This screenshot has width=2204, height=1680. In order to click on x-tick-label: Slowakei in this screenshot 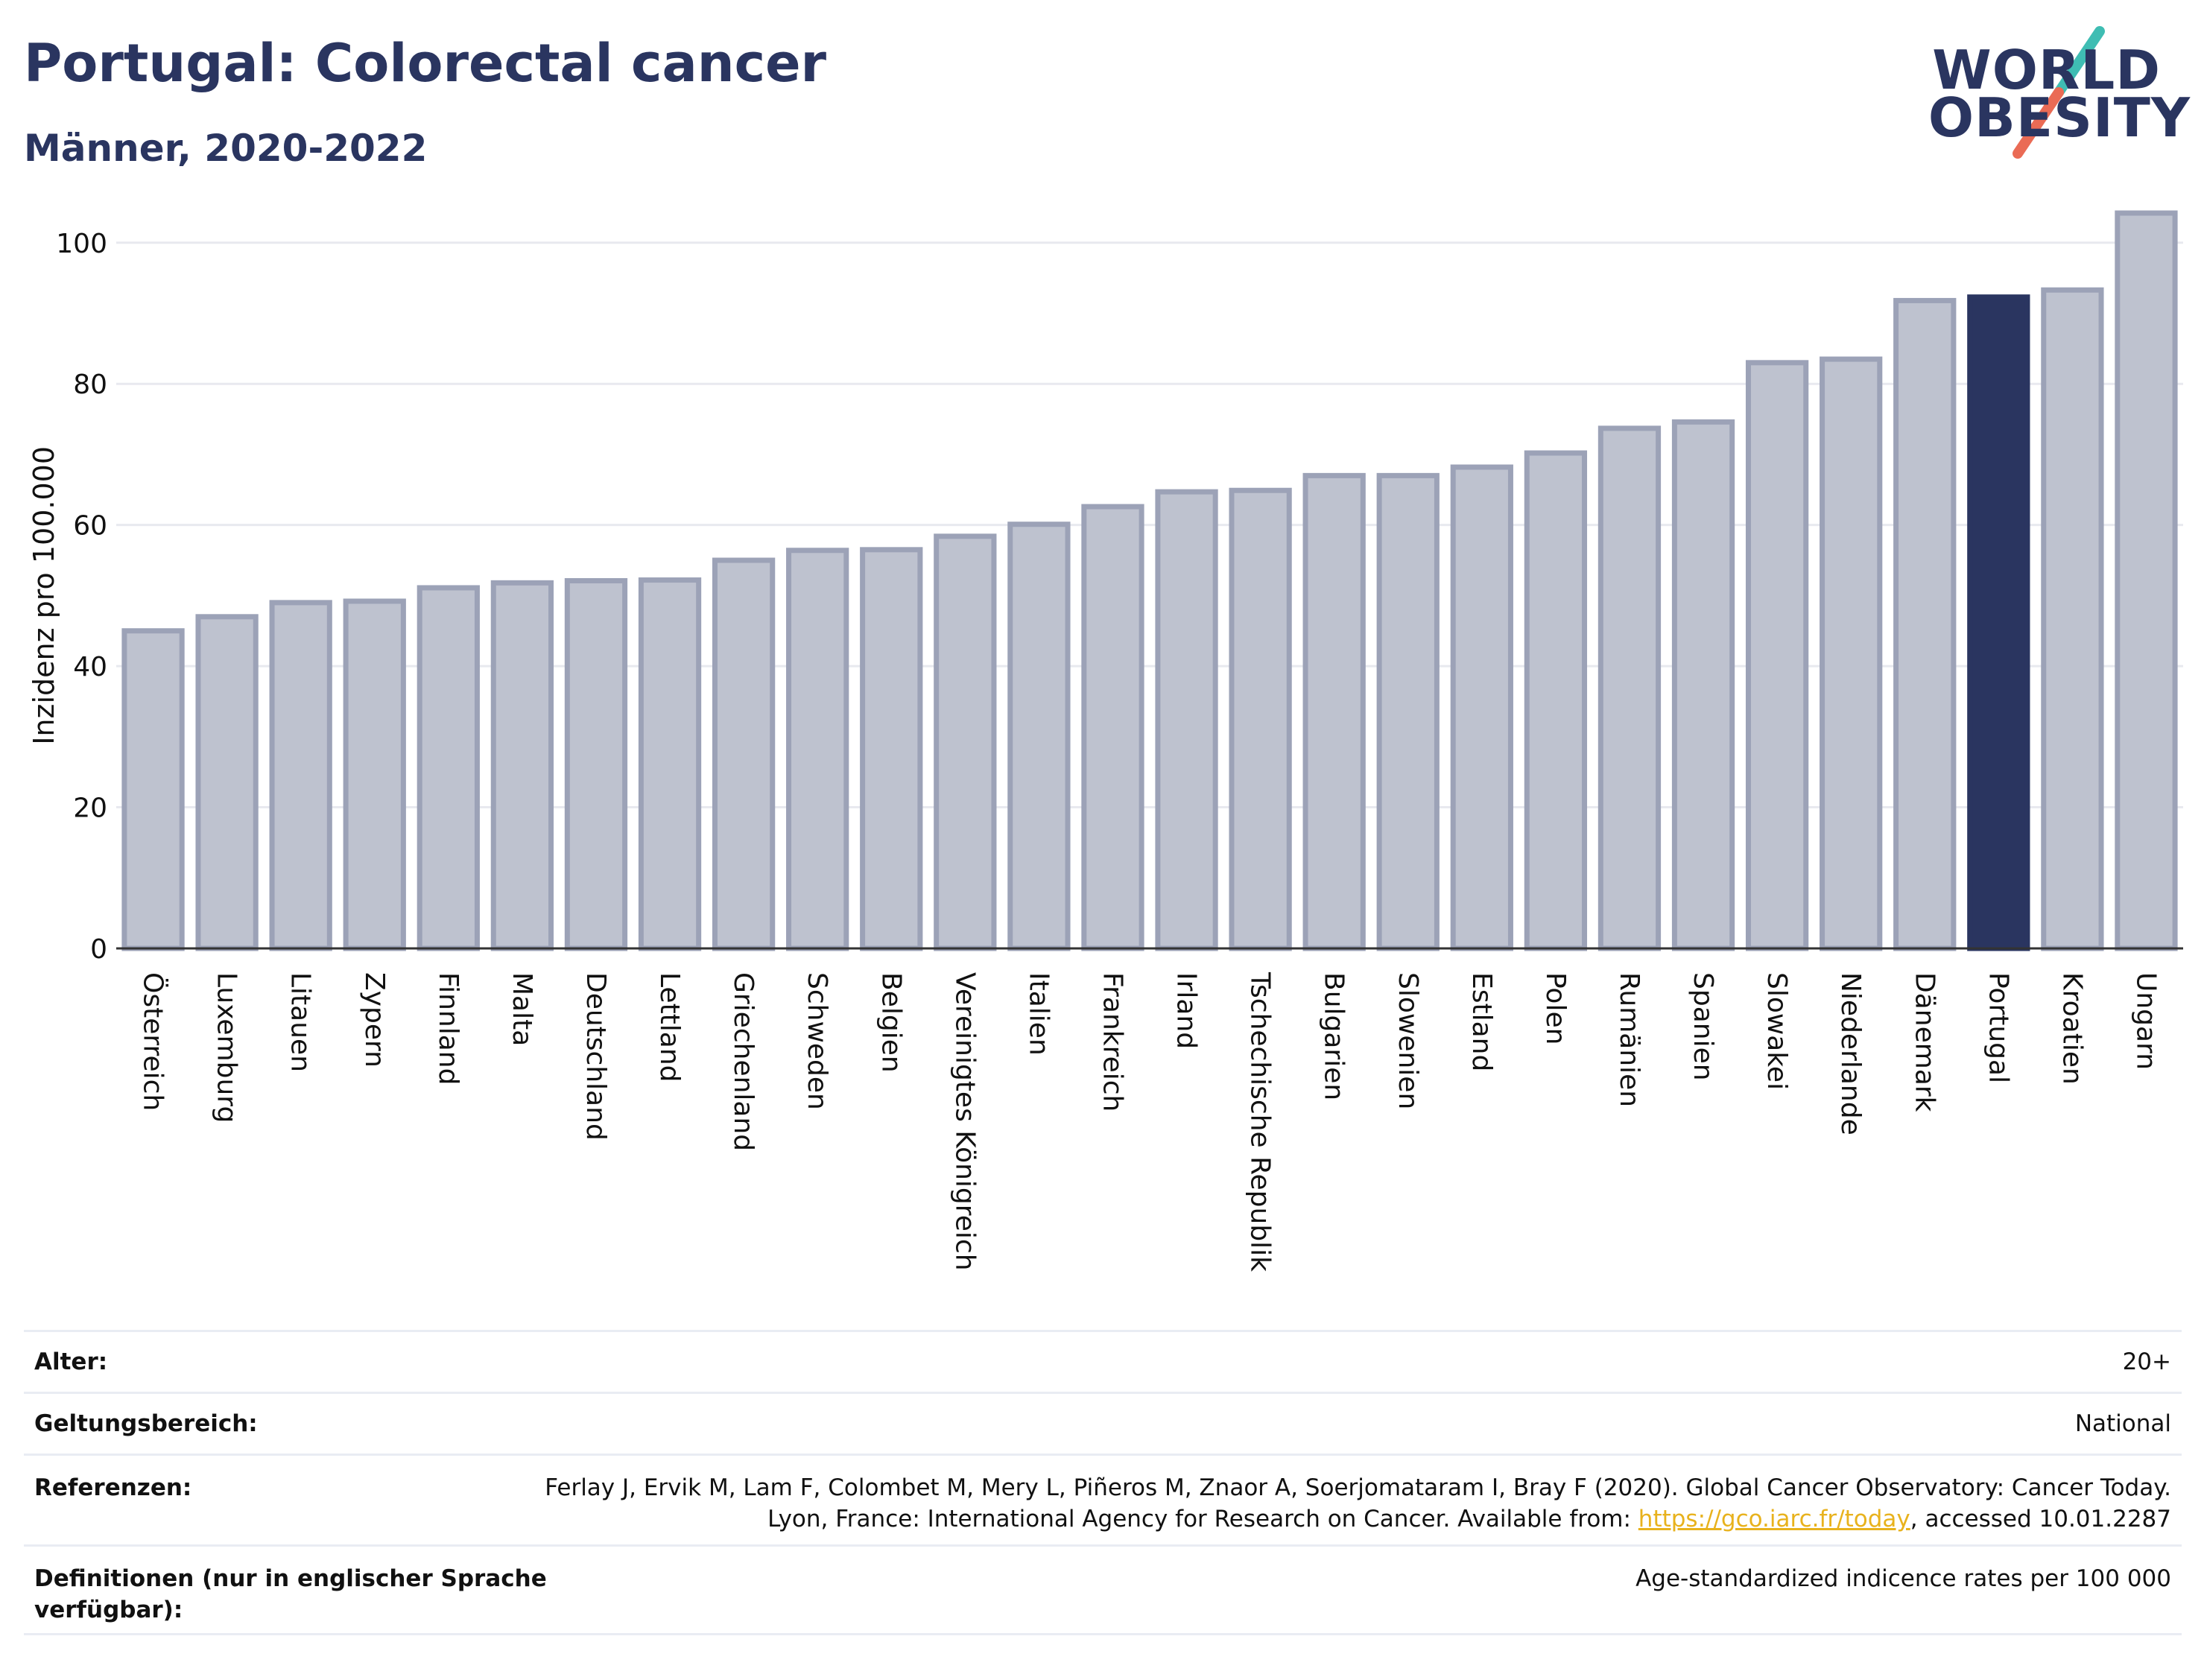, I will do `click(1776, 1031)`.